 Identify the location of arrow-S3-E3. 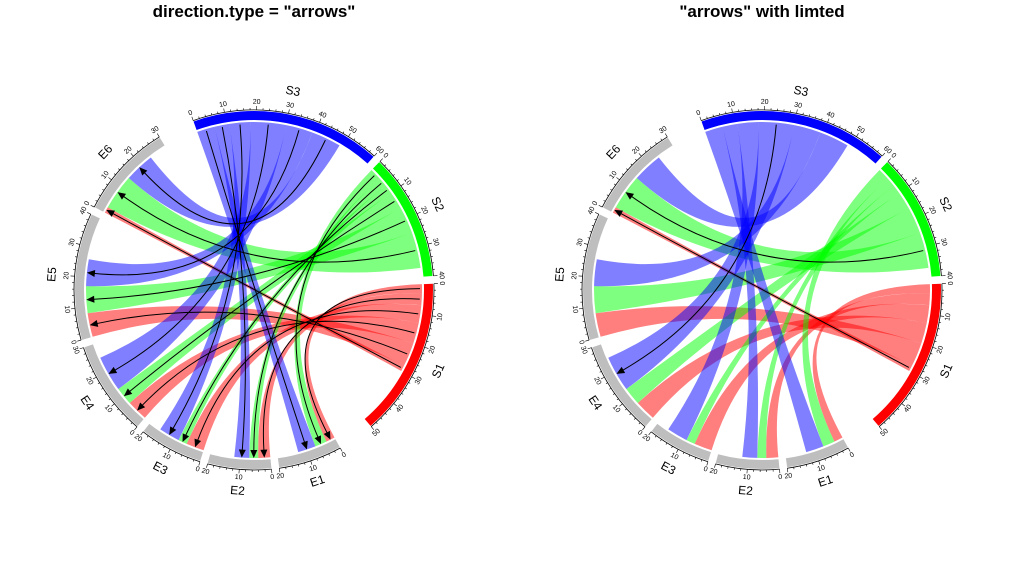
(207, 277).